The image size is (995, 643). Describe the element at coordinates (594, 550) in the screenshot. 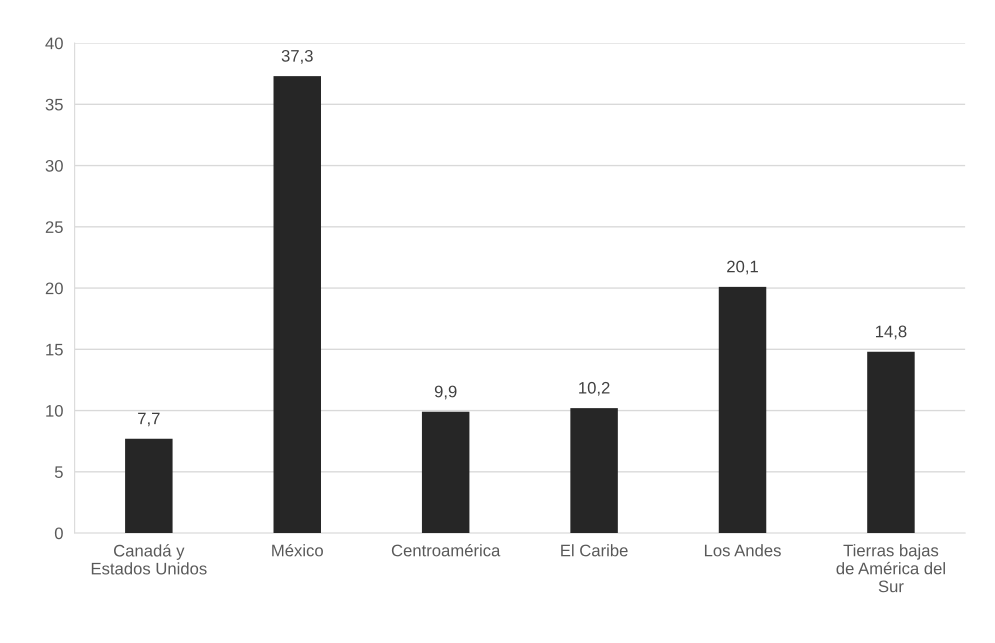

I see `x-tick-label: El Caribe` at that location.